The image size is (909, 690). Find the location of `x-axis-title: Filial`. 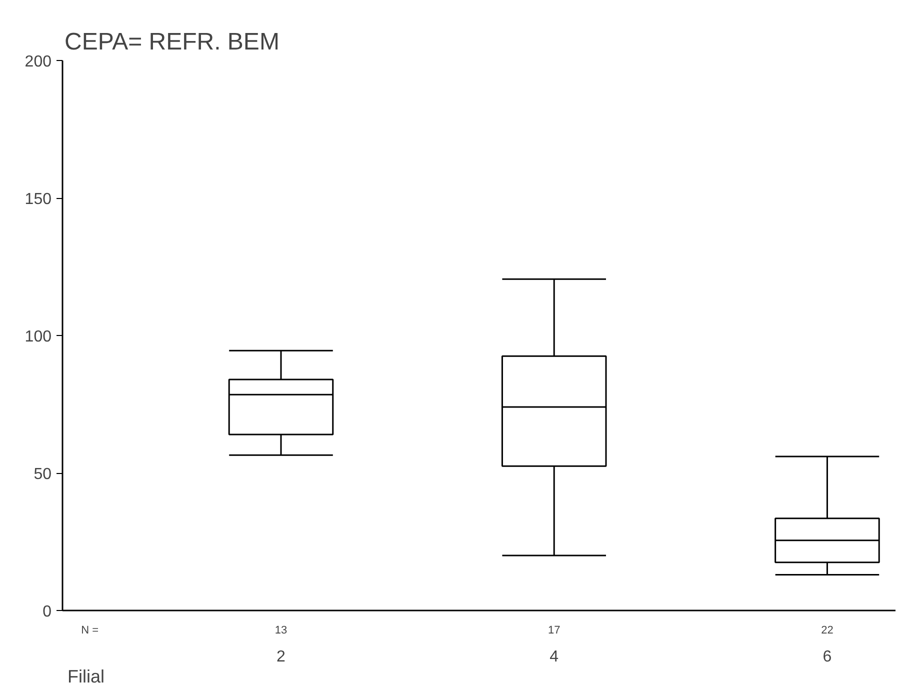

x-axis-title: Filial is located at coordinates (86, 676).